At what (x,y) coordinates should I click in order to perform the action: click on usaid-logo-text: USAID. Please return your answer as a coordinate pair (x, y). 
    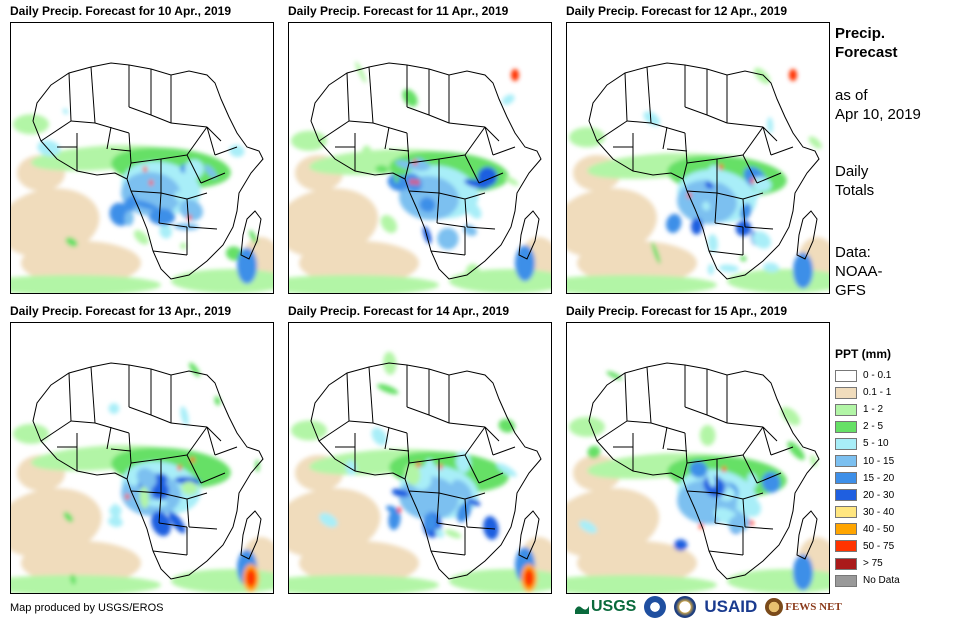
    Looking at the image, I should click on (731, 606).